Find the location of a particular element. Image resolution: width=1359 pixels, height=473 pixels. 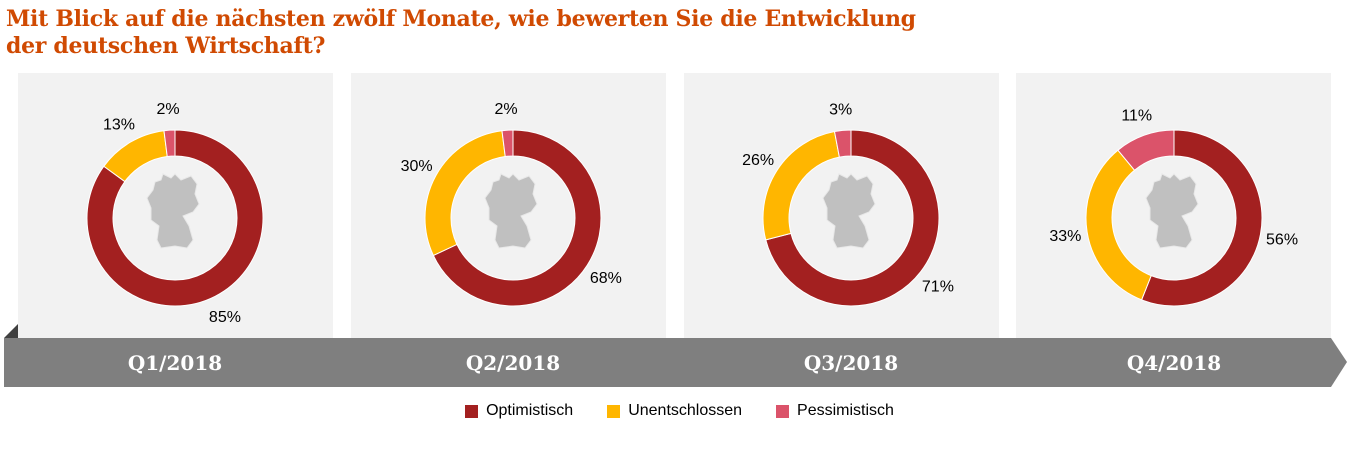

data-label: 33% is located at coordinates (1065, 236).